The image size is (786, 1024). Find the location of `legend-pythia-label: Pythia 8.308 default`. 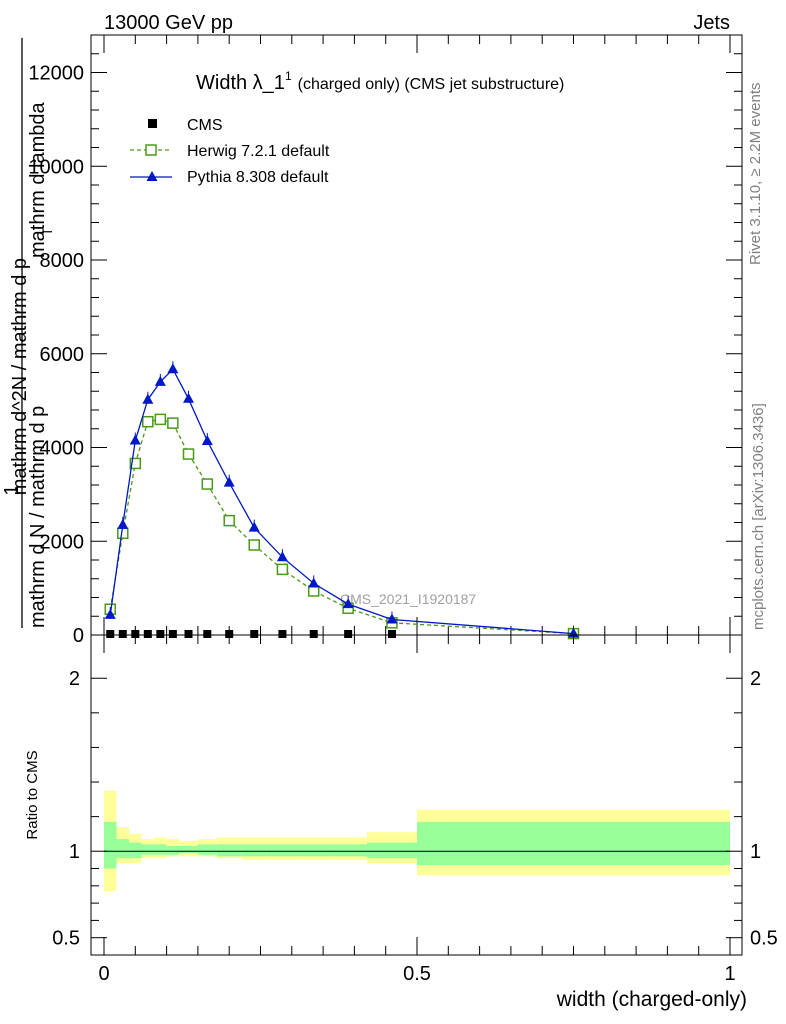

legend-pythia-label: Pythia 8.308 default is located at coordinates (258, 177).